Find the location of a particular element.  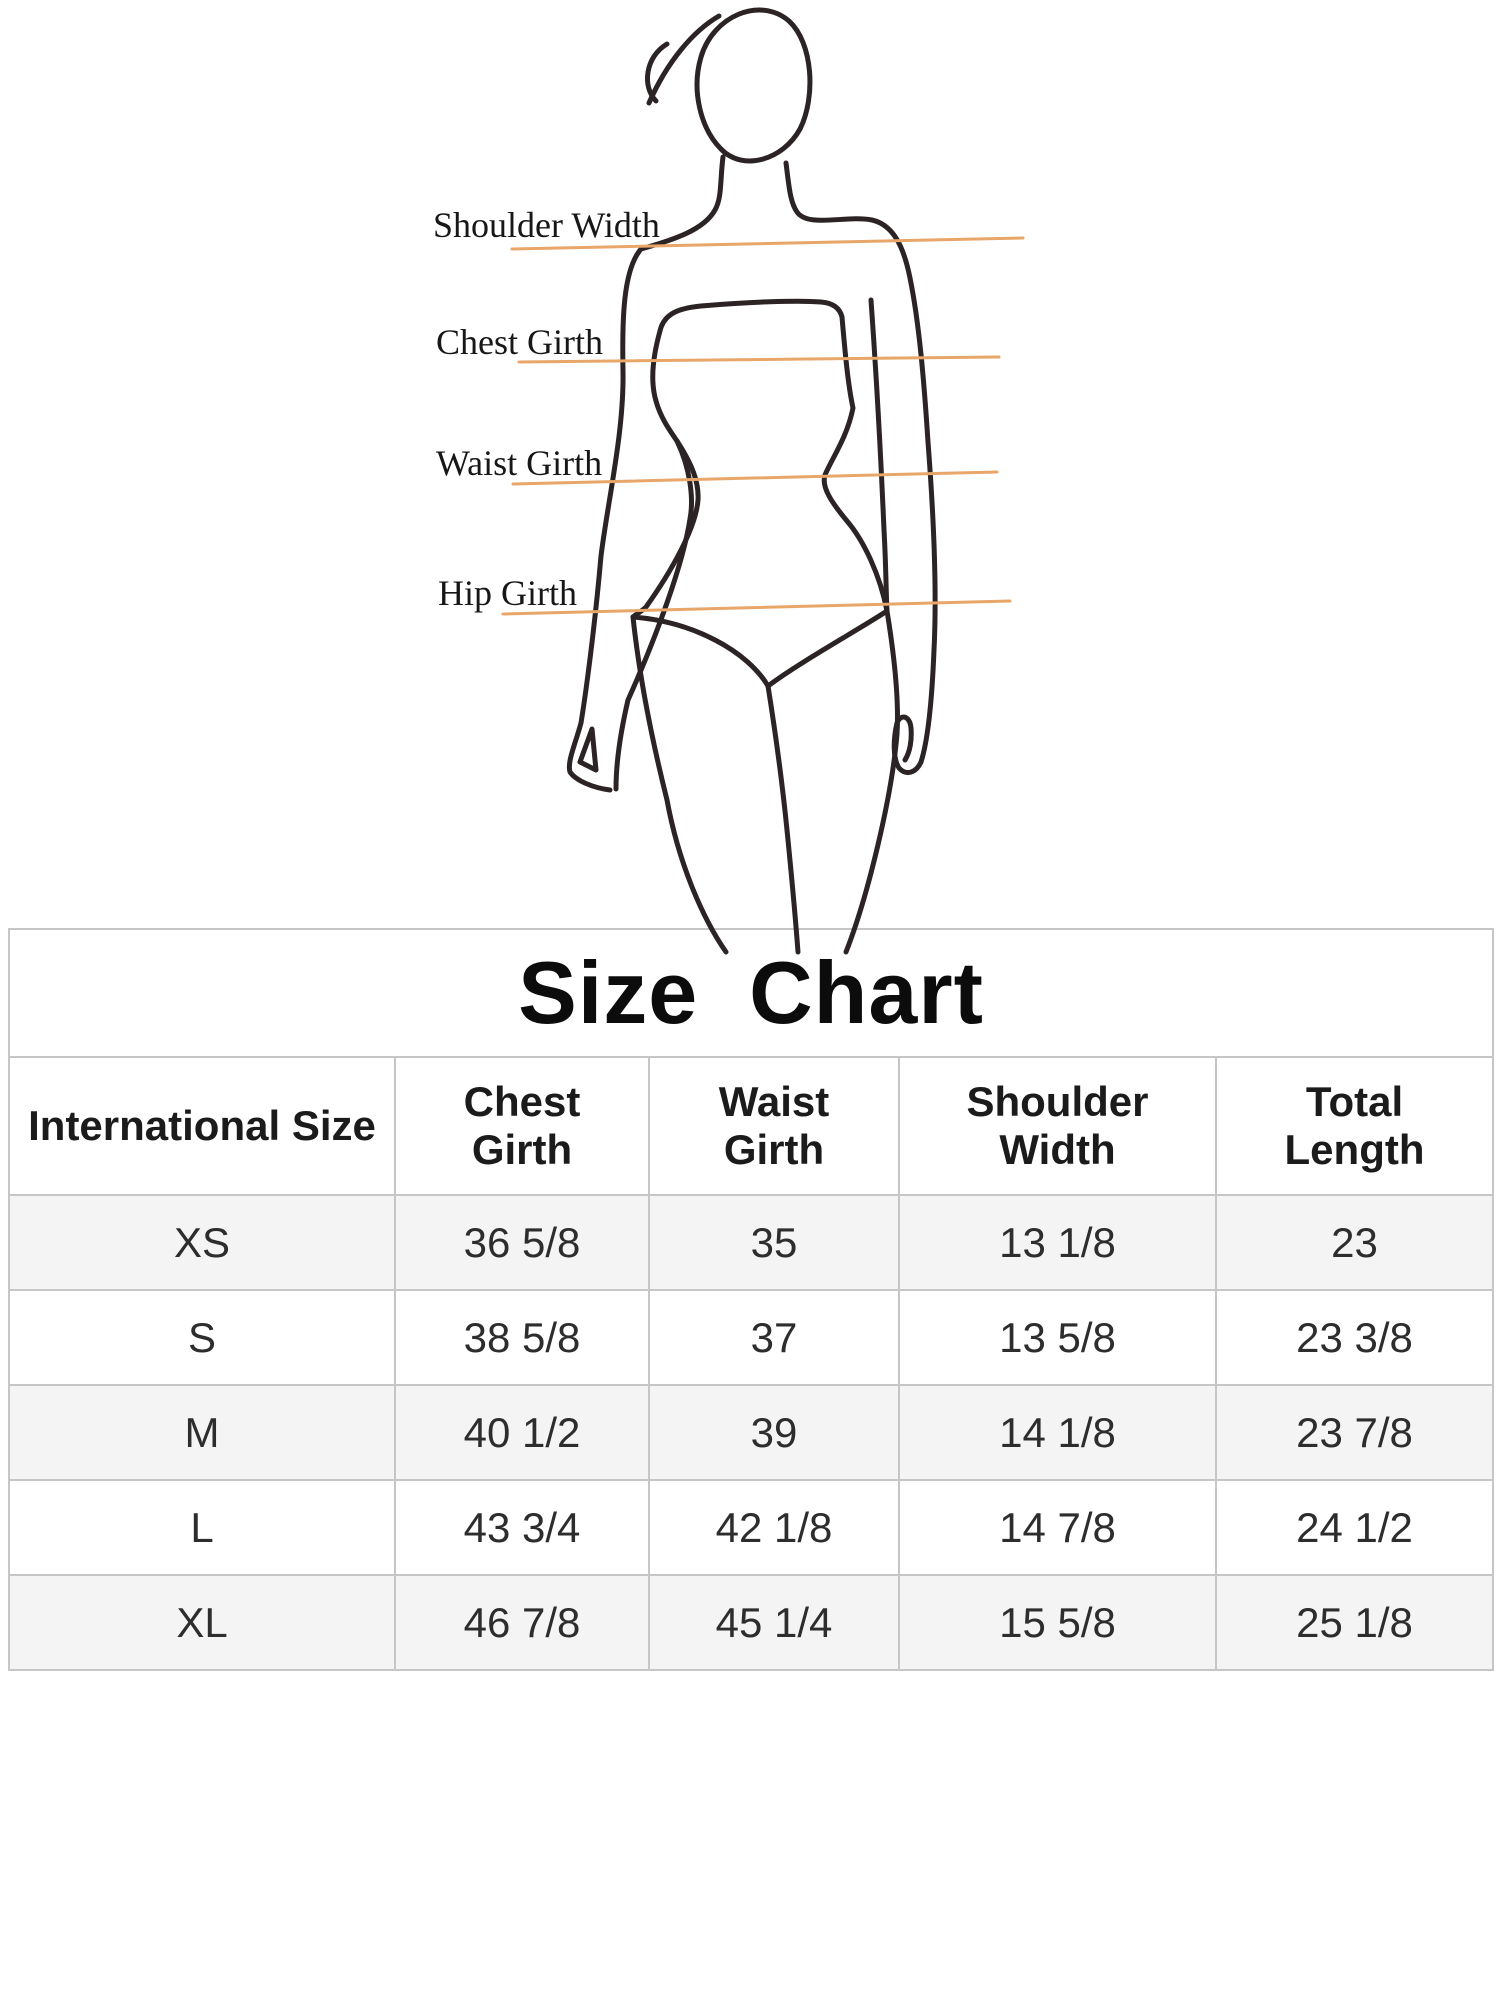

table-row-s: S 38 5/8 37 13 5/8 23 3/8 is located at coordinates (751, 1337).